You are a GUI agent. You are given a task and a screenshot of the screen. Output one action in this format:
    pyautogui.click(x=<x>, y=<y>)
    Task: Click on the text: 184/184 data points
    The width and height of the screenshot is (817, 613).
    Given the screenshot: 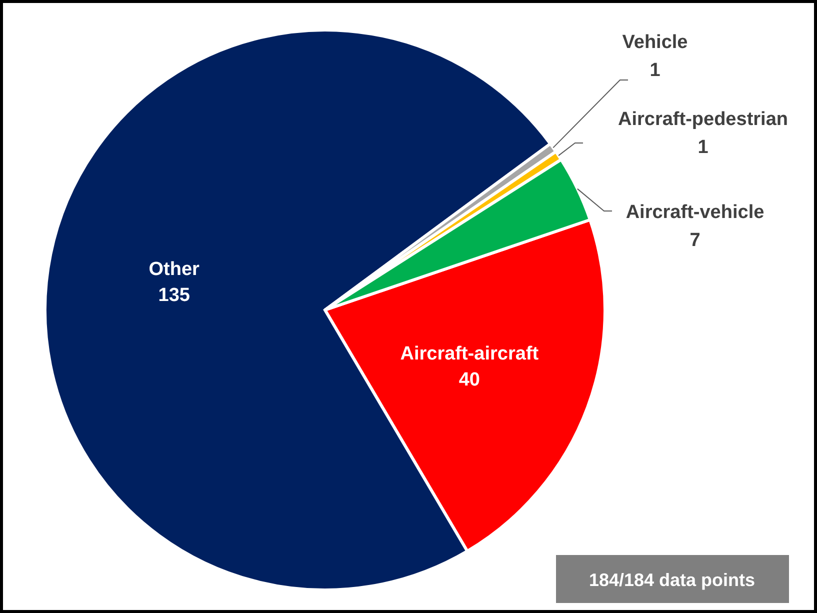 What is the action you would take?
    pyautogui.click(x=672, y=580)
    